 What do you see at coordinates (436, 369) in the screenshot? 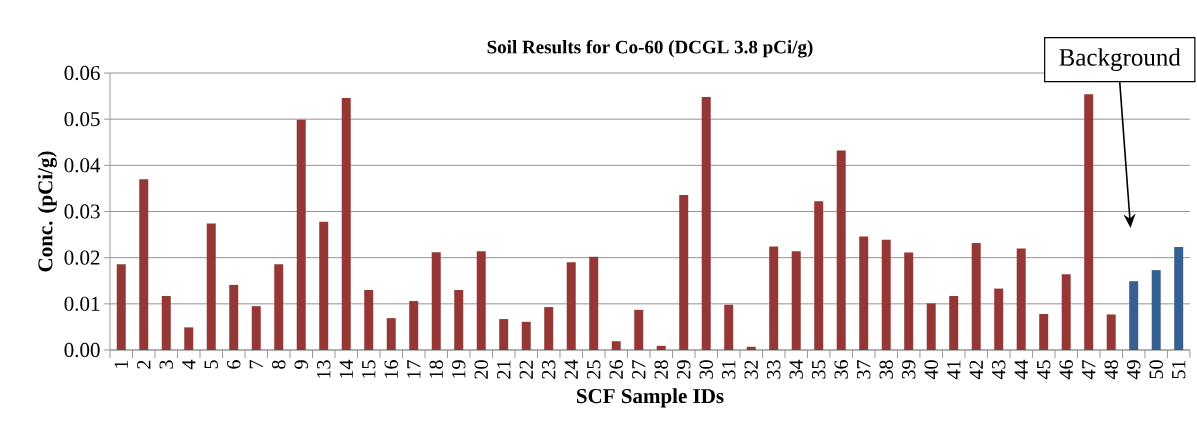
I see `x-tick-label: 18` at bounding box center [436, 369].